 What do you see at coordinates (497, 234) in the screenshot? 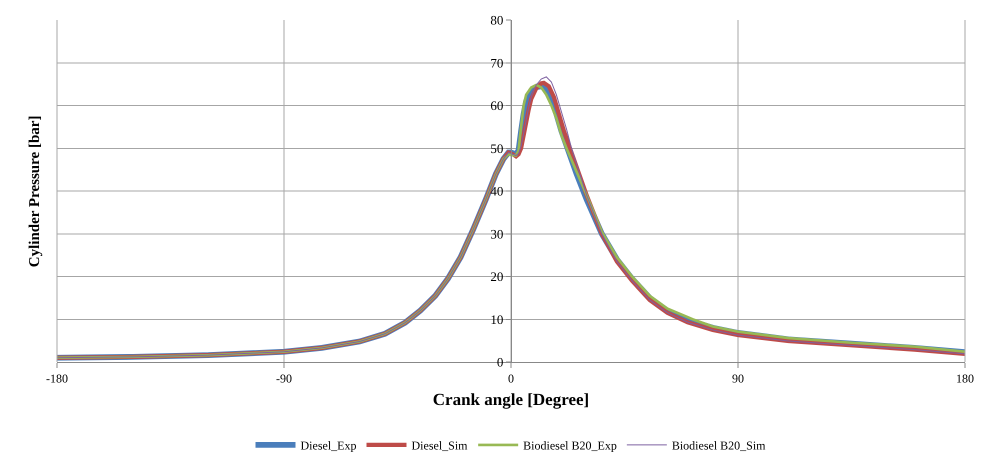
I see `y-tick-label: 30` at bounding box center [497, 234].